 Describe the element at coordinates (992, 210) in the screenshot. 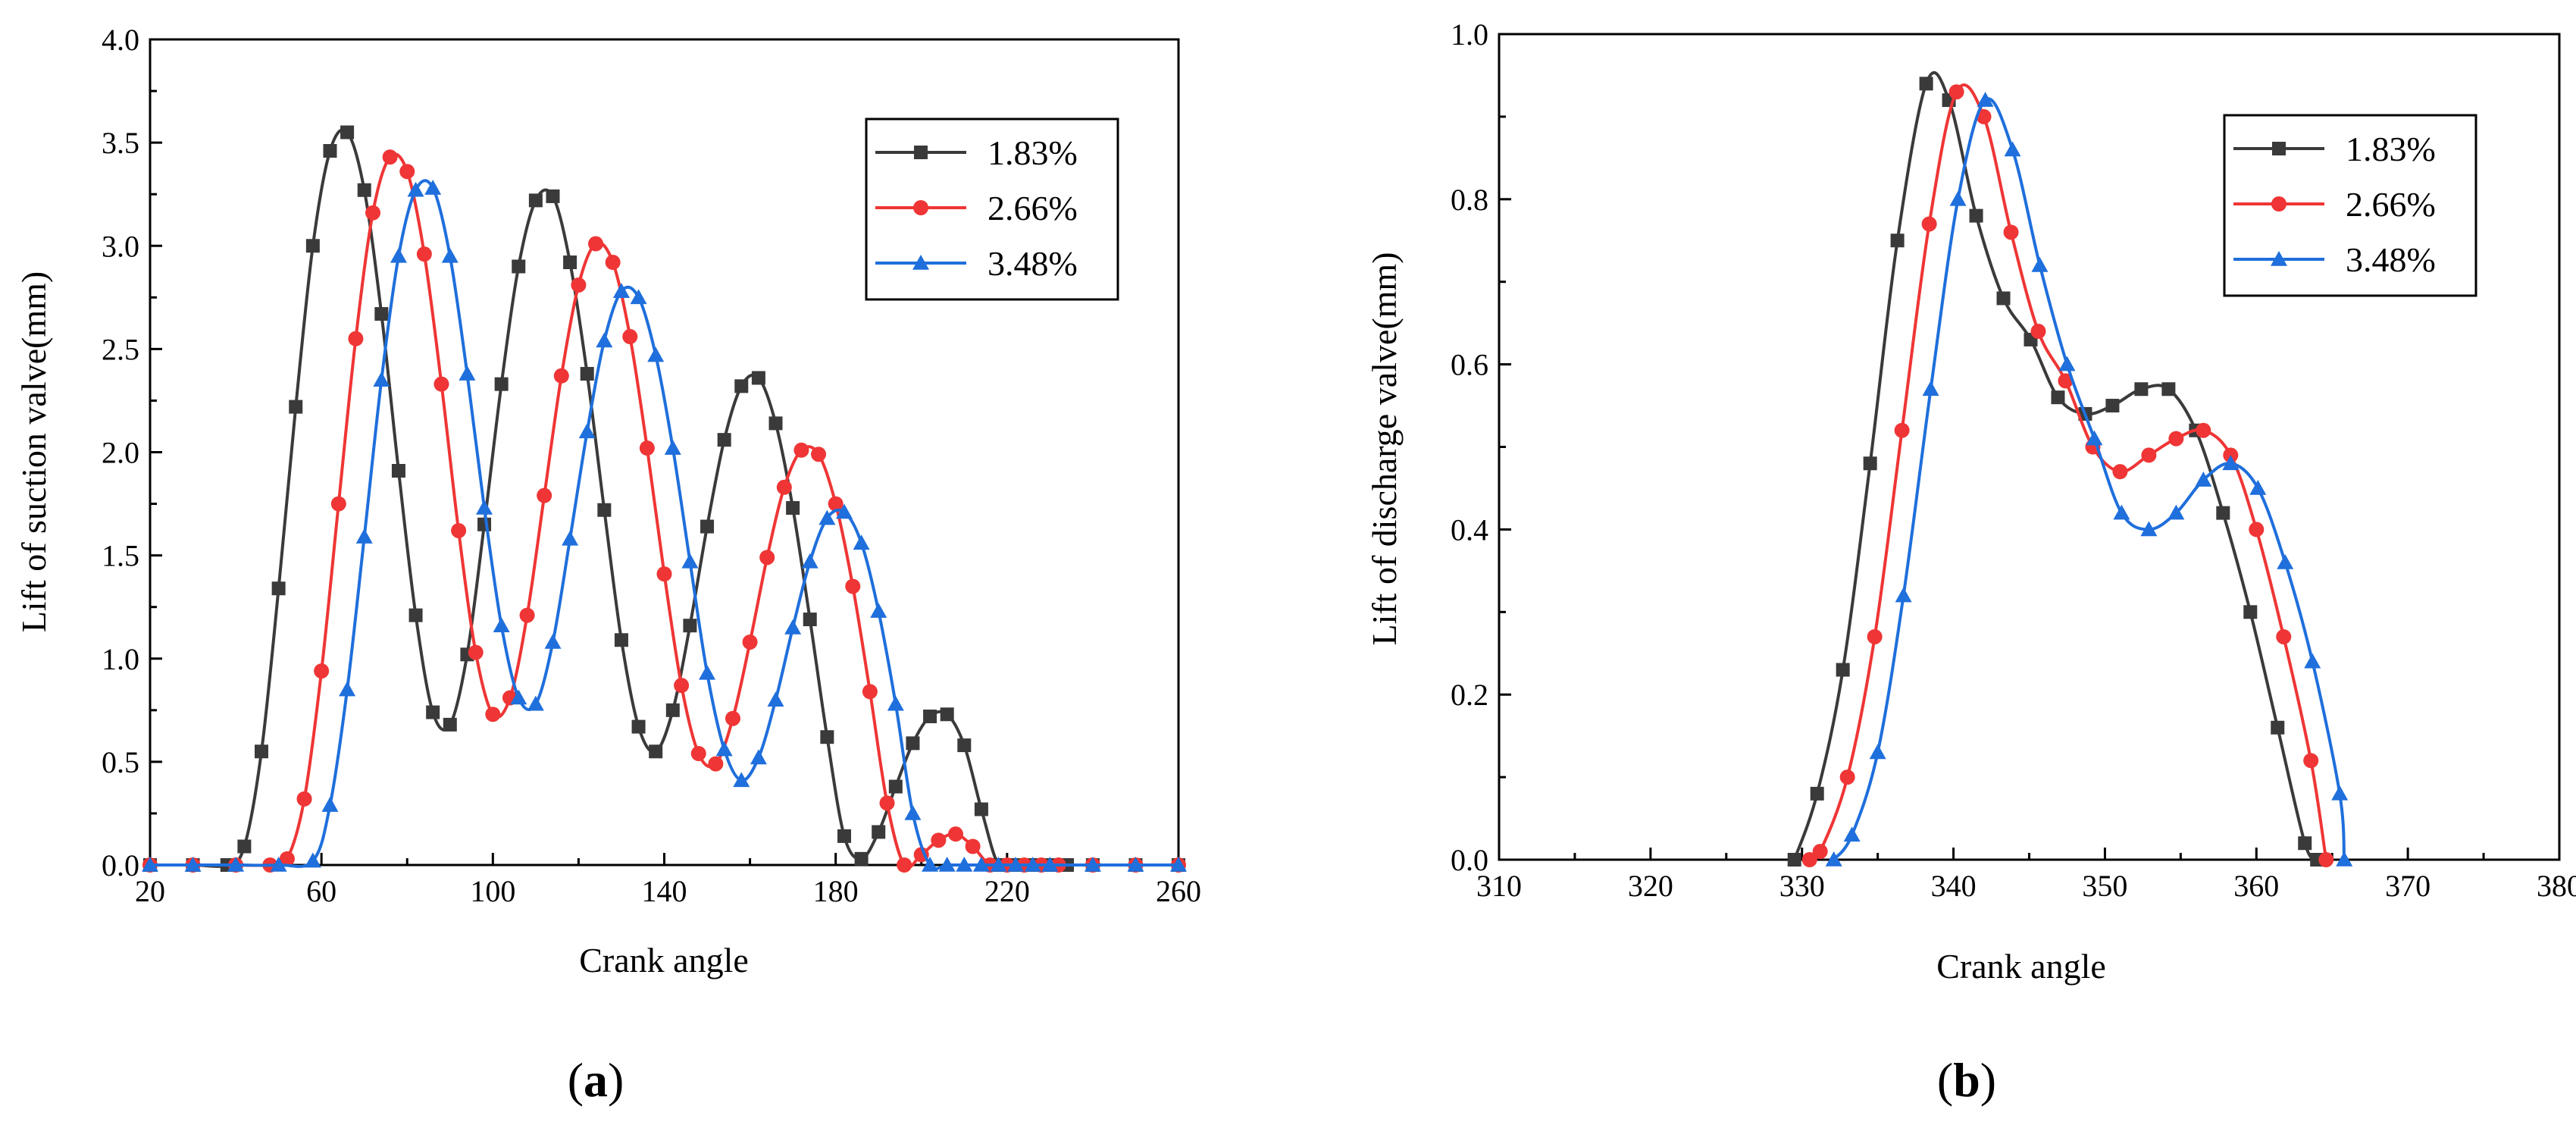

I see `legend-a: 1.83% 2.66% 3.48%` at that location.